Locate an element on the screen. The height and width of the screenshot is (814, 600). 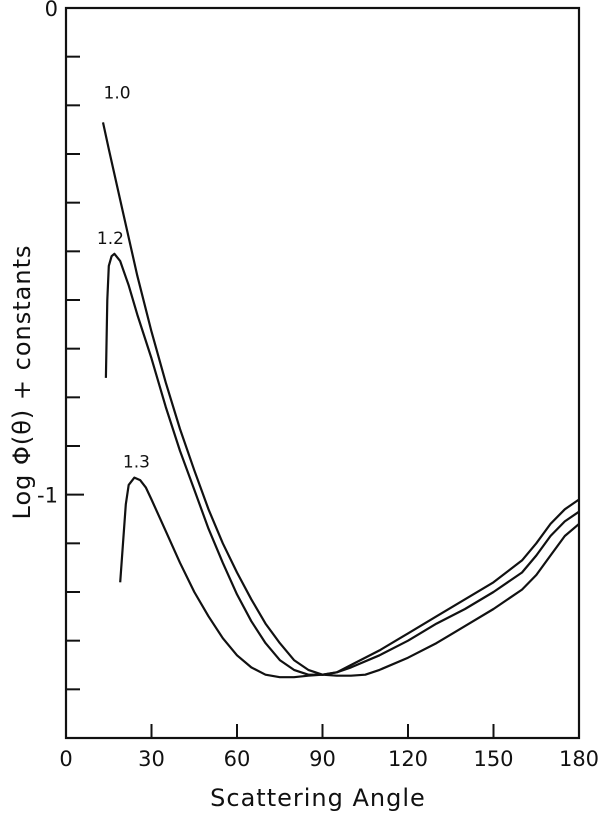
x-tick-label: 90 is located at coordinates (322, 759).